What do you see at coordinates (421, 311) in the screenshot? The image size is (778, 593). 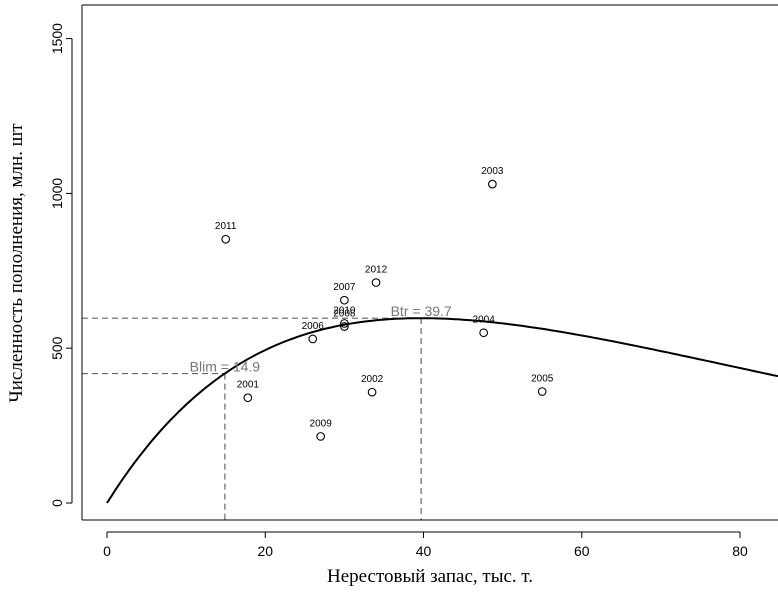 I see `reference-label: Btr = 39.7` at bounding box center [421, 311].